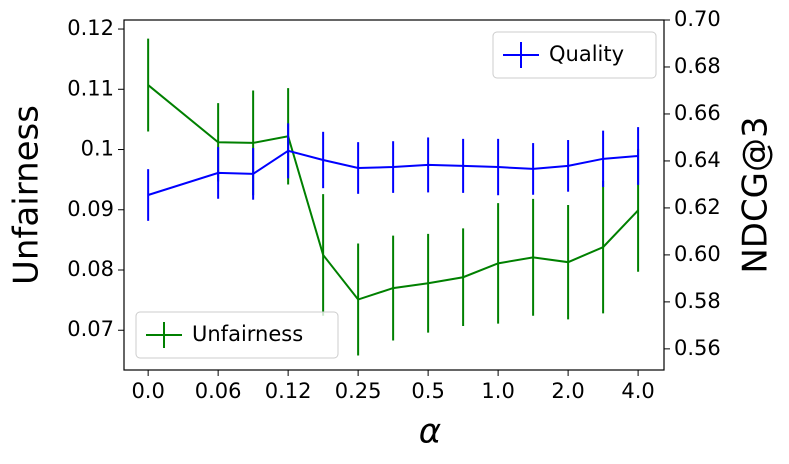 The width and height of the screenshot is (789, 464). Describe the element at coordinates (697, 301) in the screenshot. I see `y2-tick-label: 0.58` at that location.